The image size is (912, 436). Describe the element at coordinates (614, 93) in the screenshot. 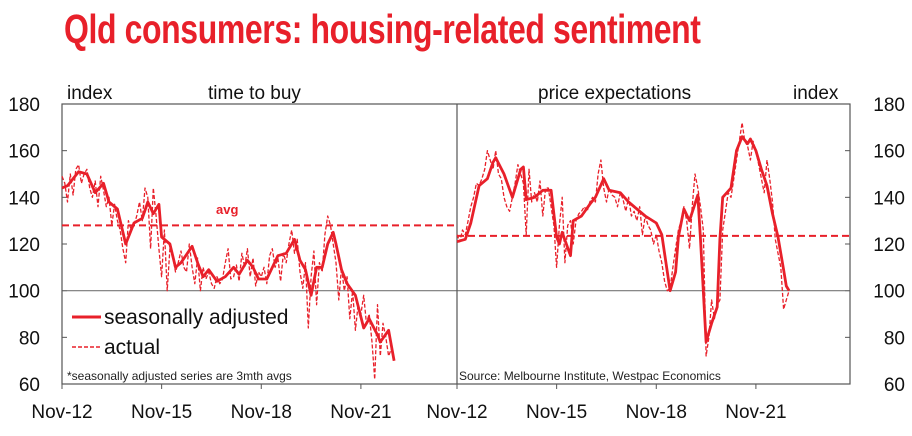

I see `right-panel-title: price expectations` at that location.